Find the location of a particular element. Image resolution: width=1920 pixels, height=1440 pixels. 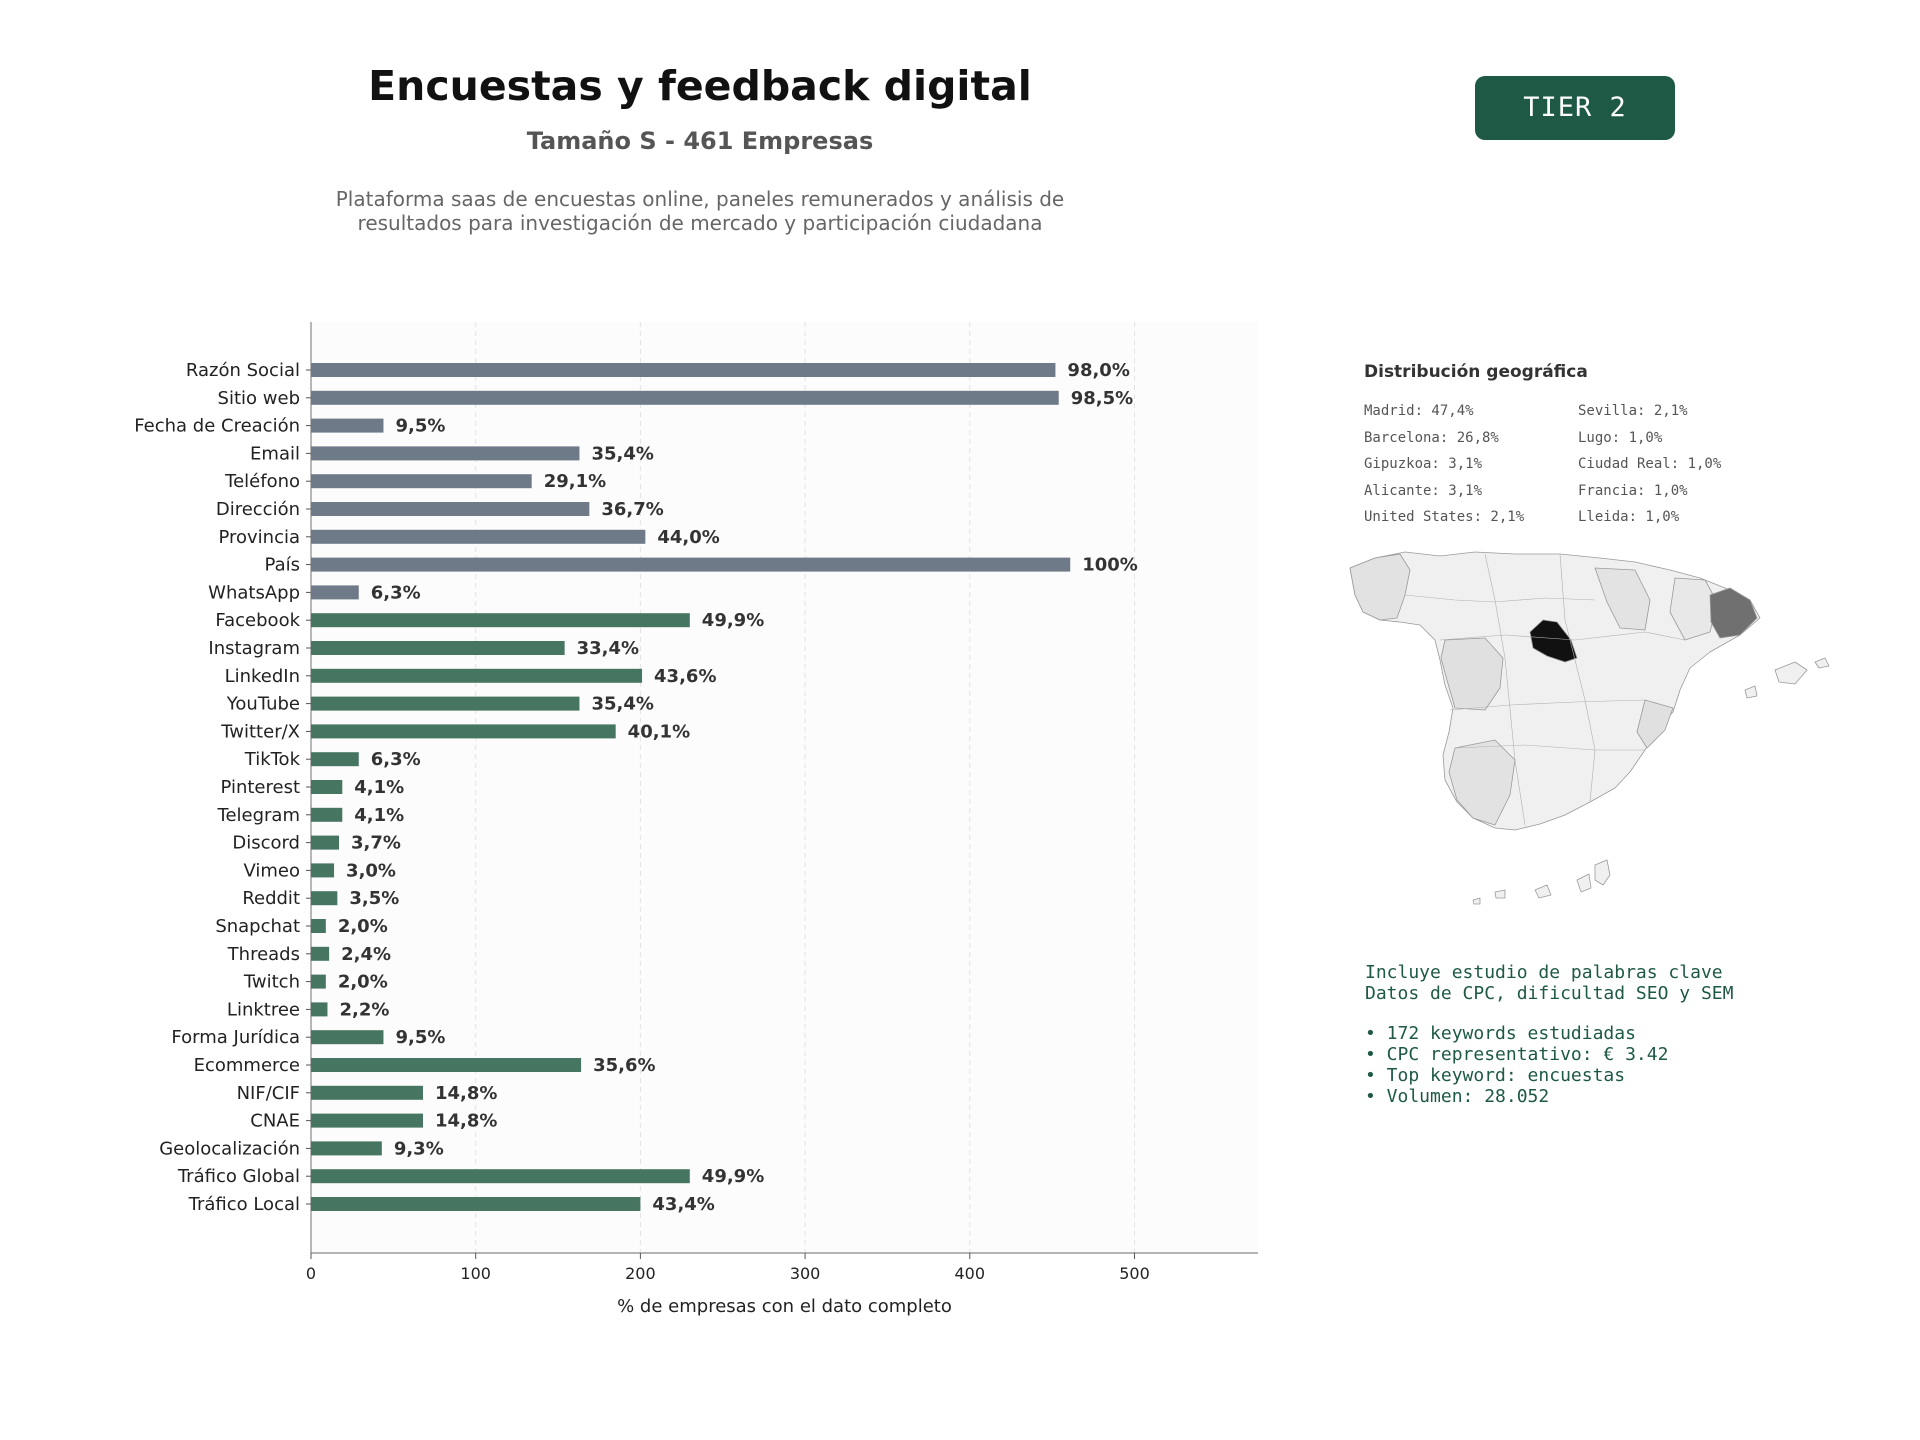

geo-distribution-title: Distribución geográfica is located at coordinates (1476, 372).